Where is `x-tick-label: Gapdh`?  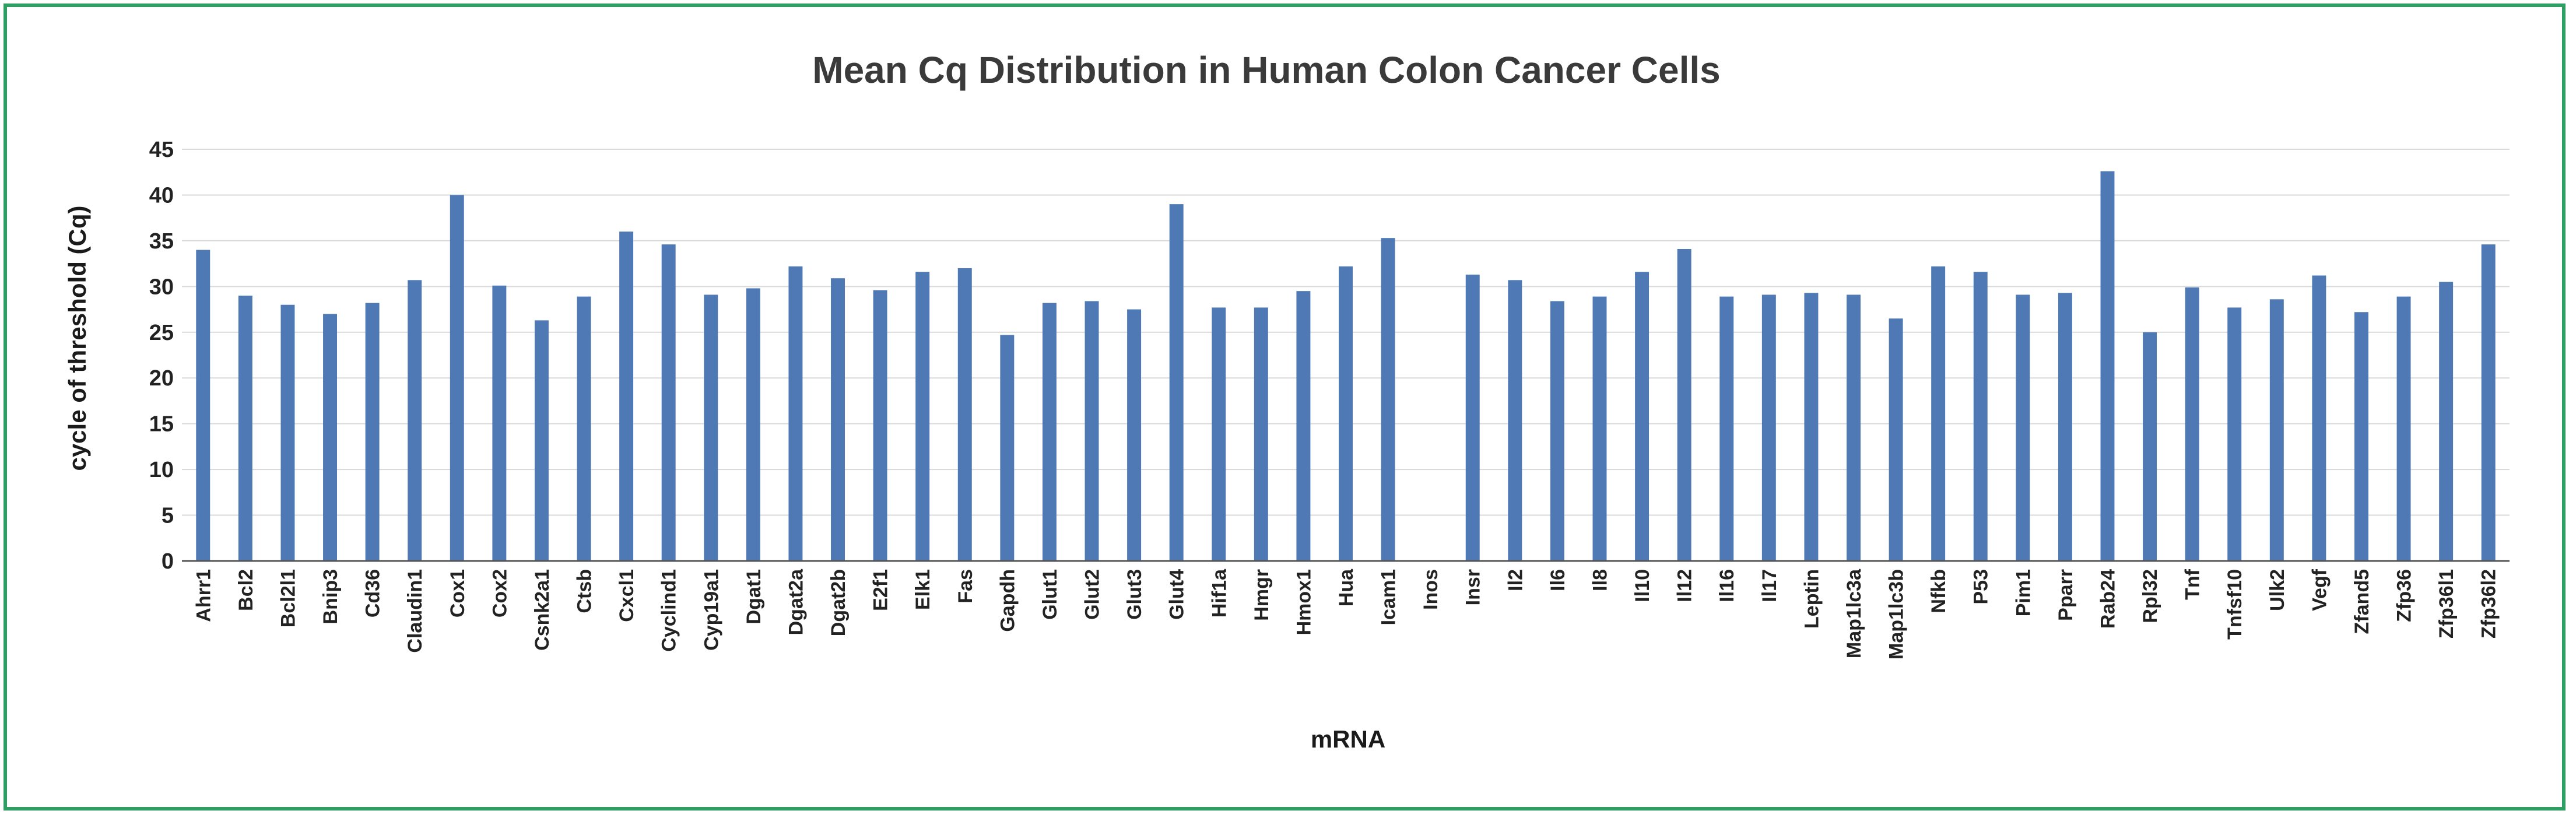 x-tick-label: Gapdh is located at coordinates (1007, 600).